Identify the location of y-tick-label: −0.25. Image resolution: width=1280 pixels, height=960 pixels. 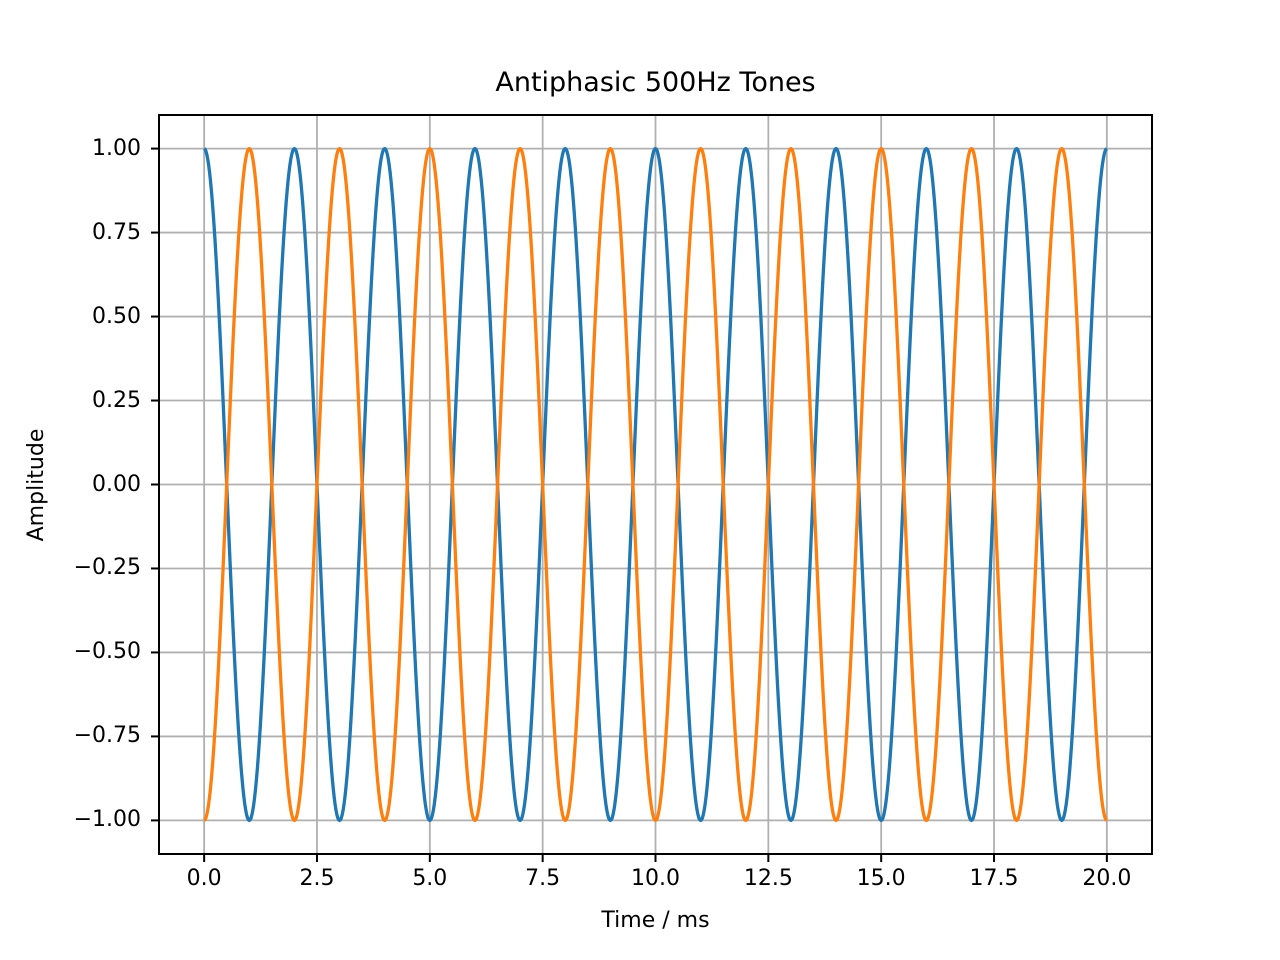
(107, 568).